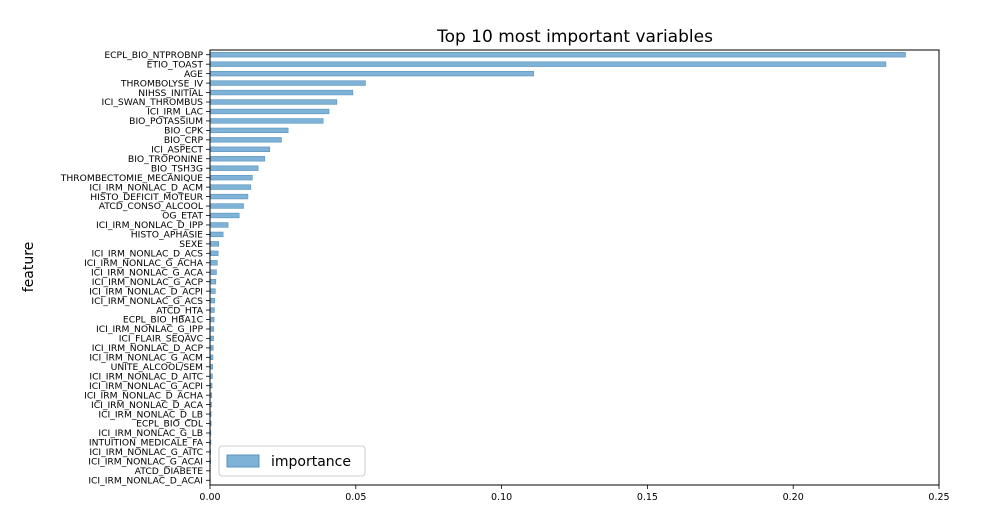 The image size is (996, 518). I want to click on y-tick-label: ICI_SWAN_THROMBUS, so click(152, 102).